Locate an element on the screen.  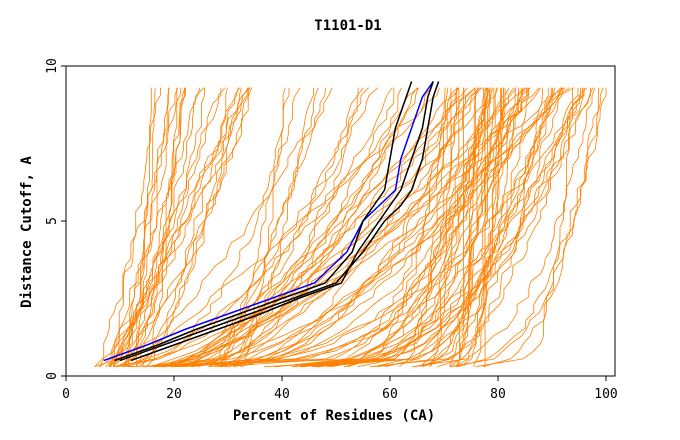
y-axis-label: Distance Cutoff, A is located at coordinates (27, 232).